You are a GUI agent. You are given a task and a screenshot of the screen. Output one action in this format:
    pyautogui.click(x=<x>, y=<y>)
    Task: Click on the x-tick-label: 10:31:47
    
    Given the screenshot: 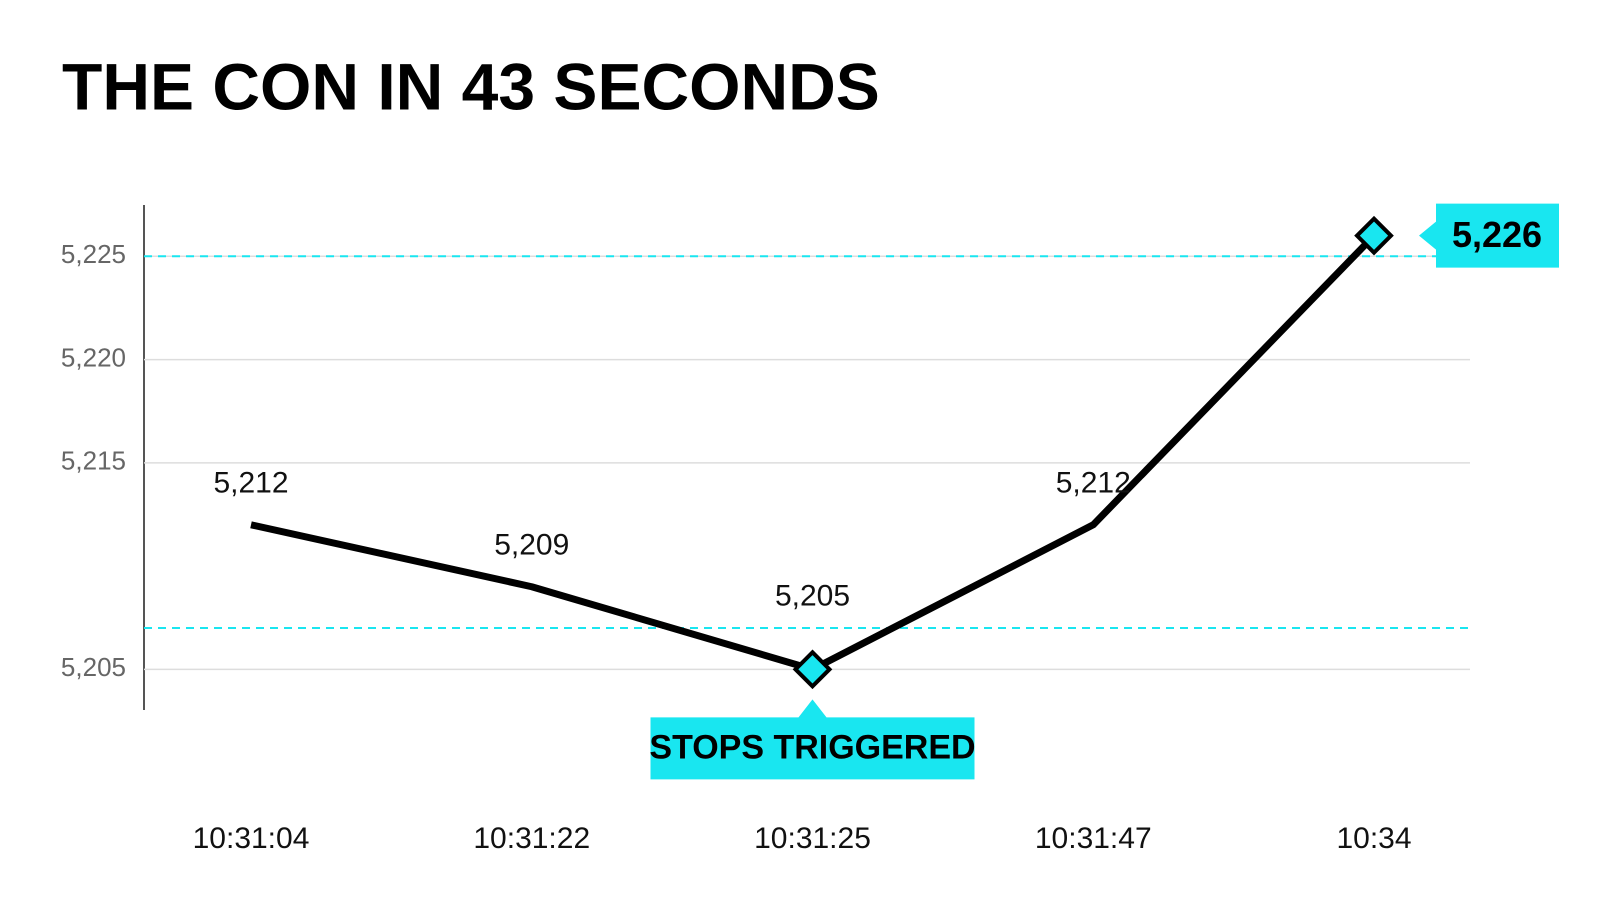 What is the action you would take?
    pyautogui.click(x=1093, y=838)
    